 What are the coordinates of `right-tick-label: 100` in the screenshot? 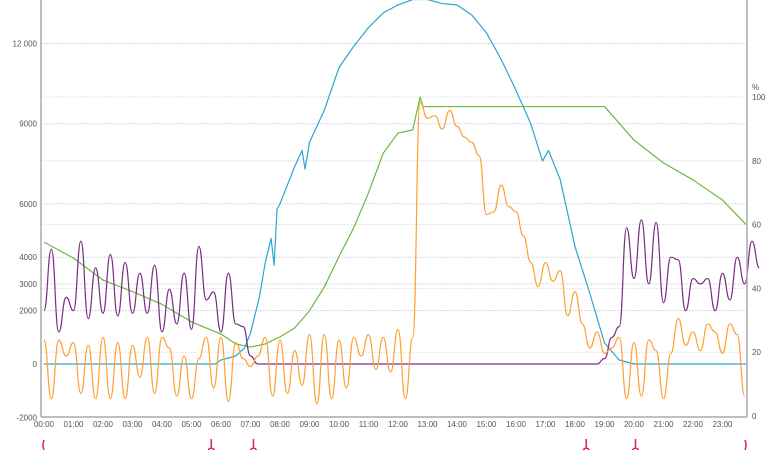 It's located at (759, 97).